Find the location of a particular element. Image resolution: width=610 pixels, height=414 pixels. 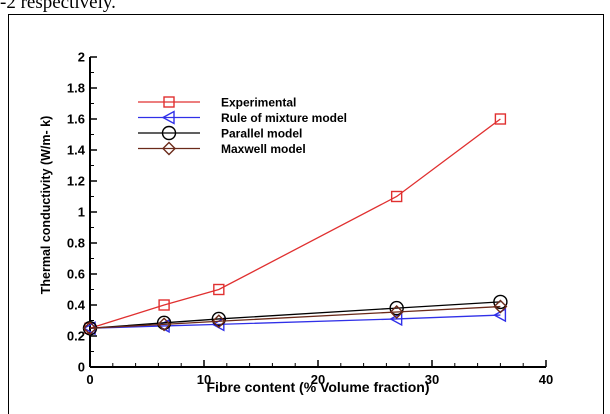

legend-entry-rule-of-mixture-model: Rule of mixture model is located at coordinates (242, 117).